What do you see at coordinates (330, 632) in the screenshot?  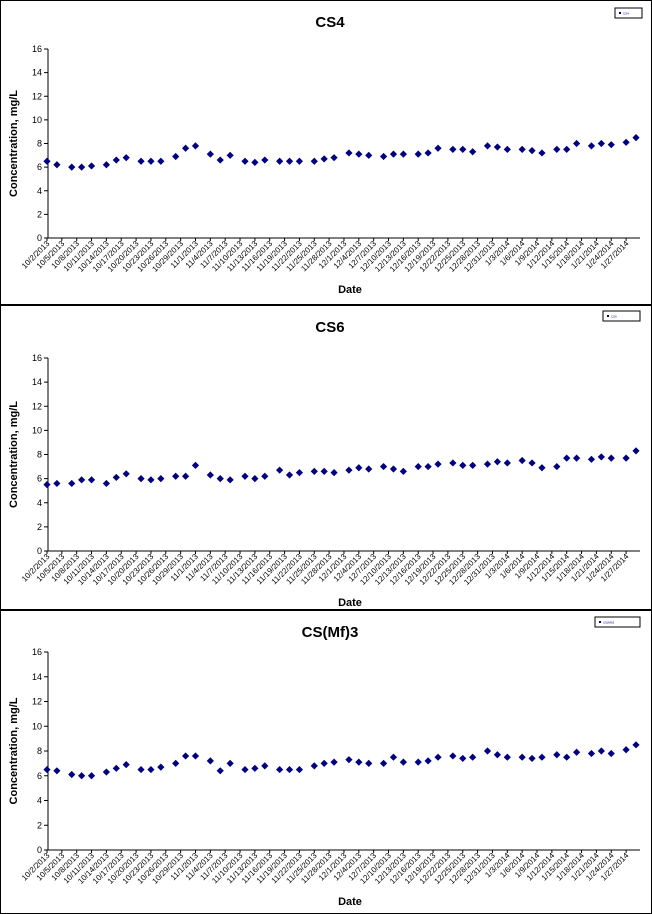 I see `chart-title: CS(Mf)3` at bounding box center [330, 632].